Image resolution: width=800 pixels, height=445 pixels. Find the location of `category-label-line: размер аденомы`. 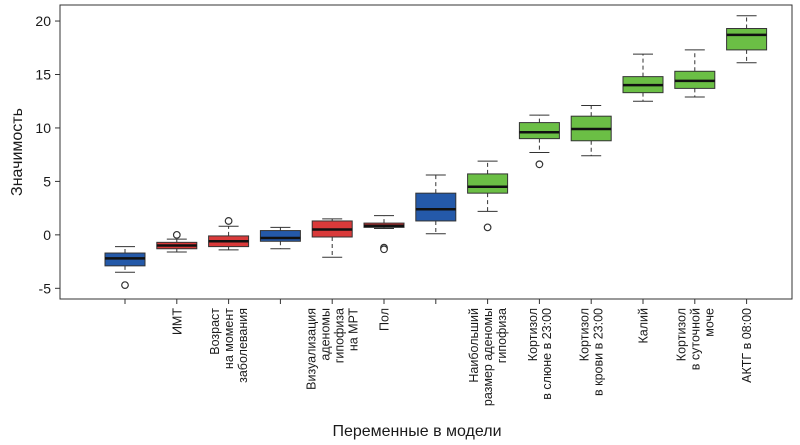

category-label-line: размер аденомы is located at coordinates (488, 357).